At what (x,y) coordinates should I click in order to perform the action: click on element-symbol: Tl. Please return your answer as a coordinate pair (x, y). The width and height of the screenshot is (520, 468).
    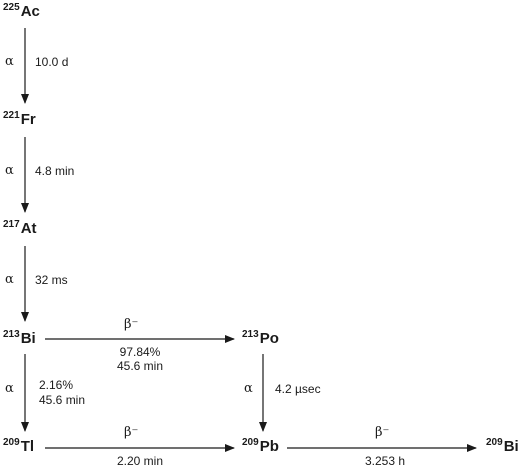
    Looking at the image, I should click on (27, 446).